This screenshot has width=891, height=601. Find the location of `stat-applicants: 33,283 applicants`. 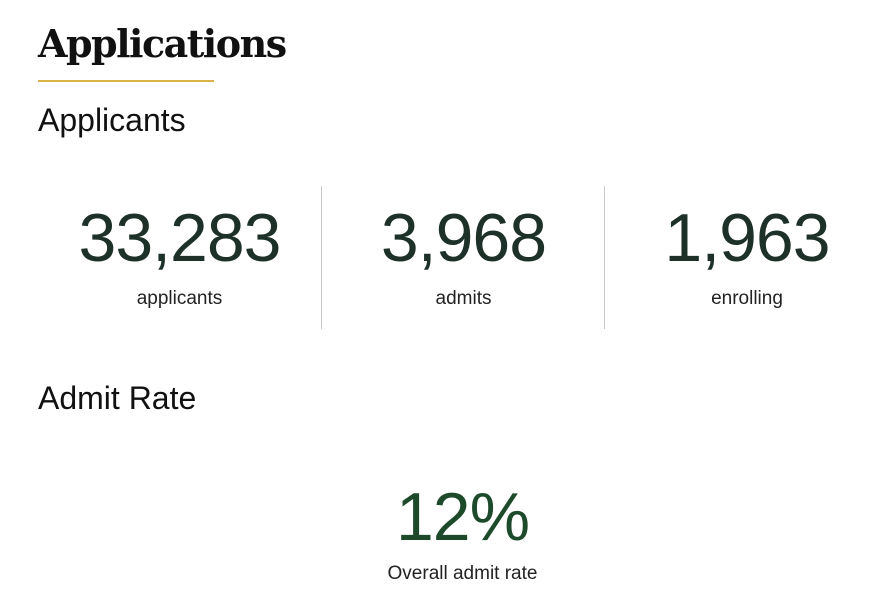

stat-applicants: 33,283 applicants is located at coordinates (179, 257).